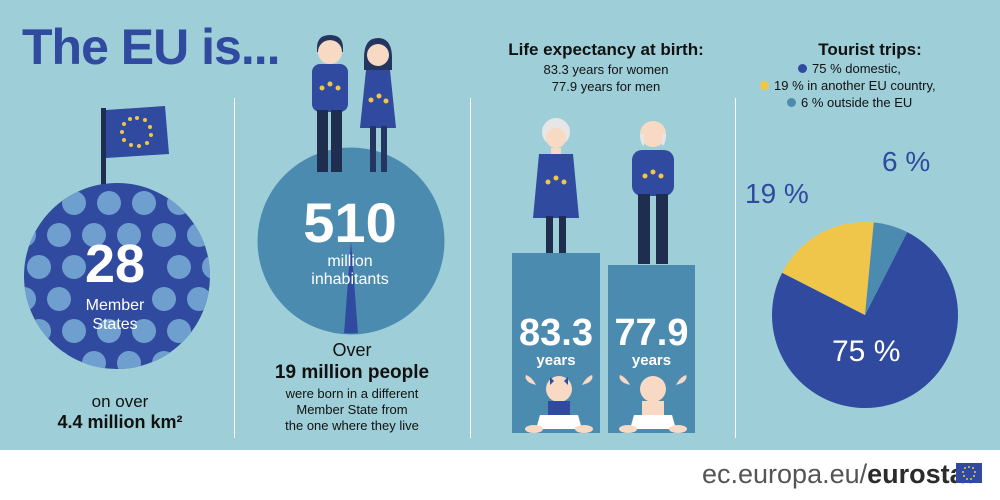 The width and height of the screenshot is (1000, 500). I want to click on pie-label-domestic: 75 %, so click(866, 351).